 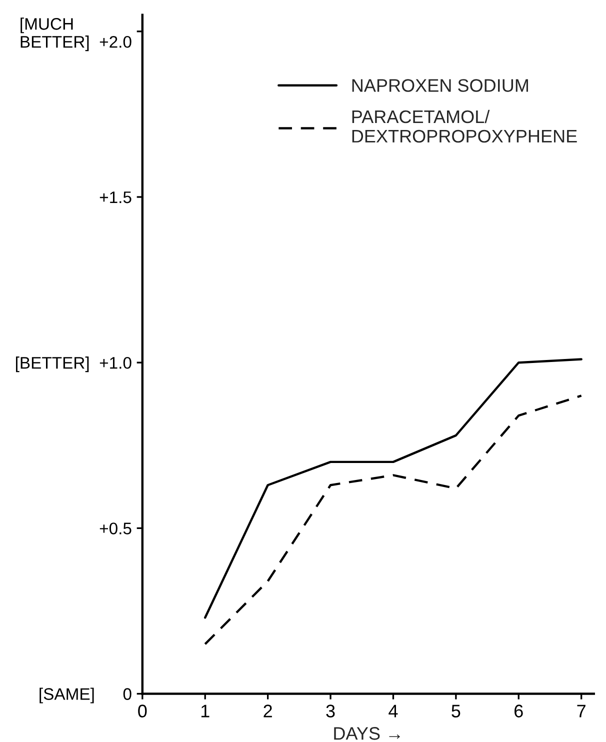 I want to click on x-tick-label: 2, so click(x=268, y=711).